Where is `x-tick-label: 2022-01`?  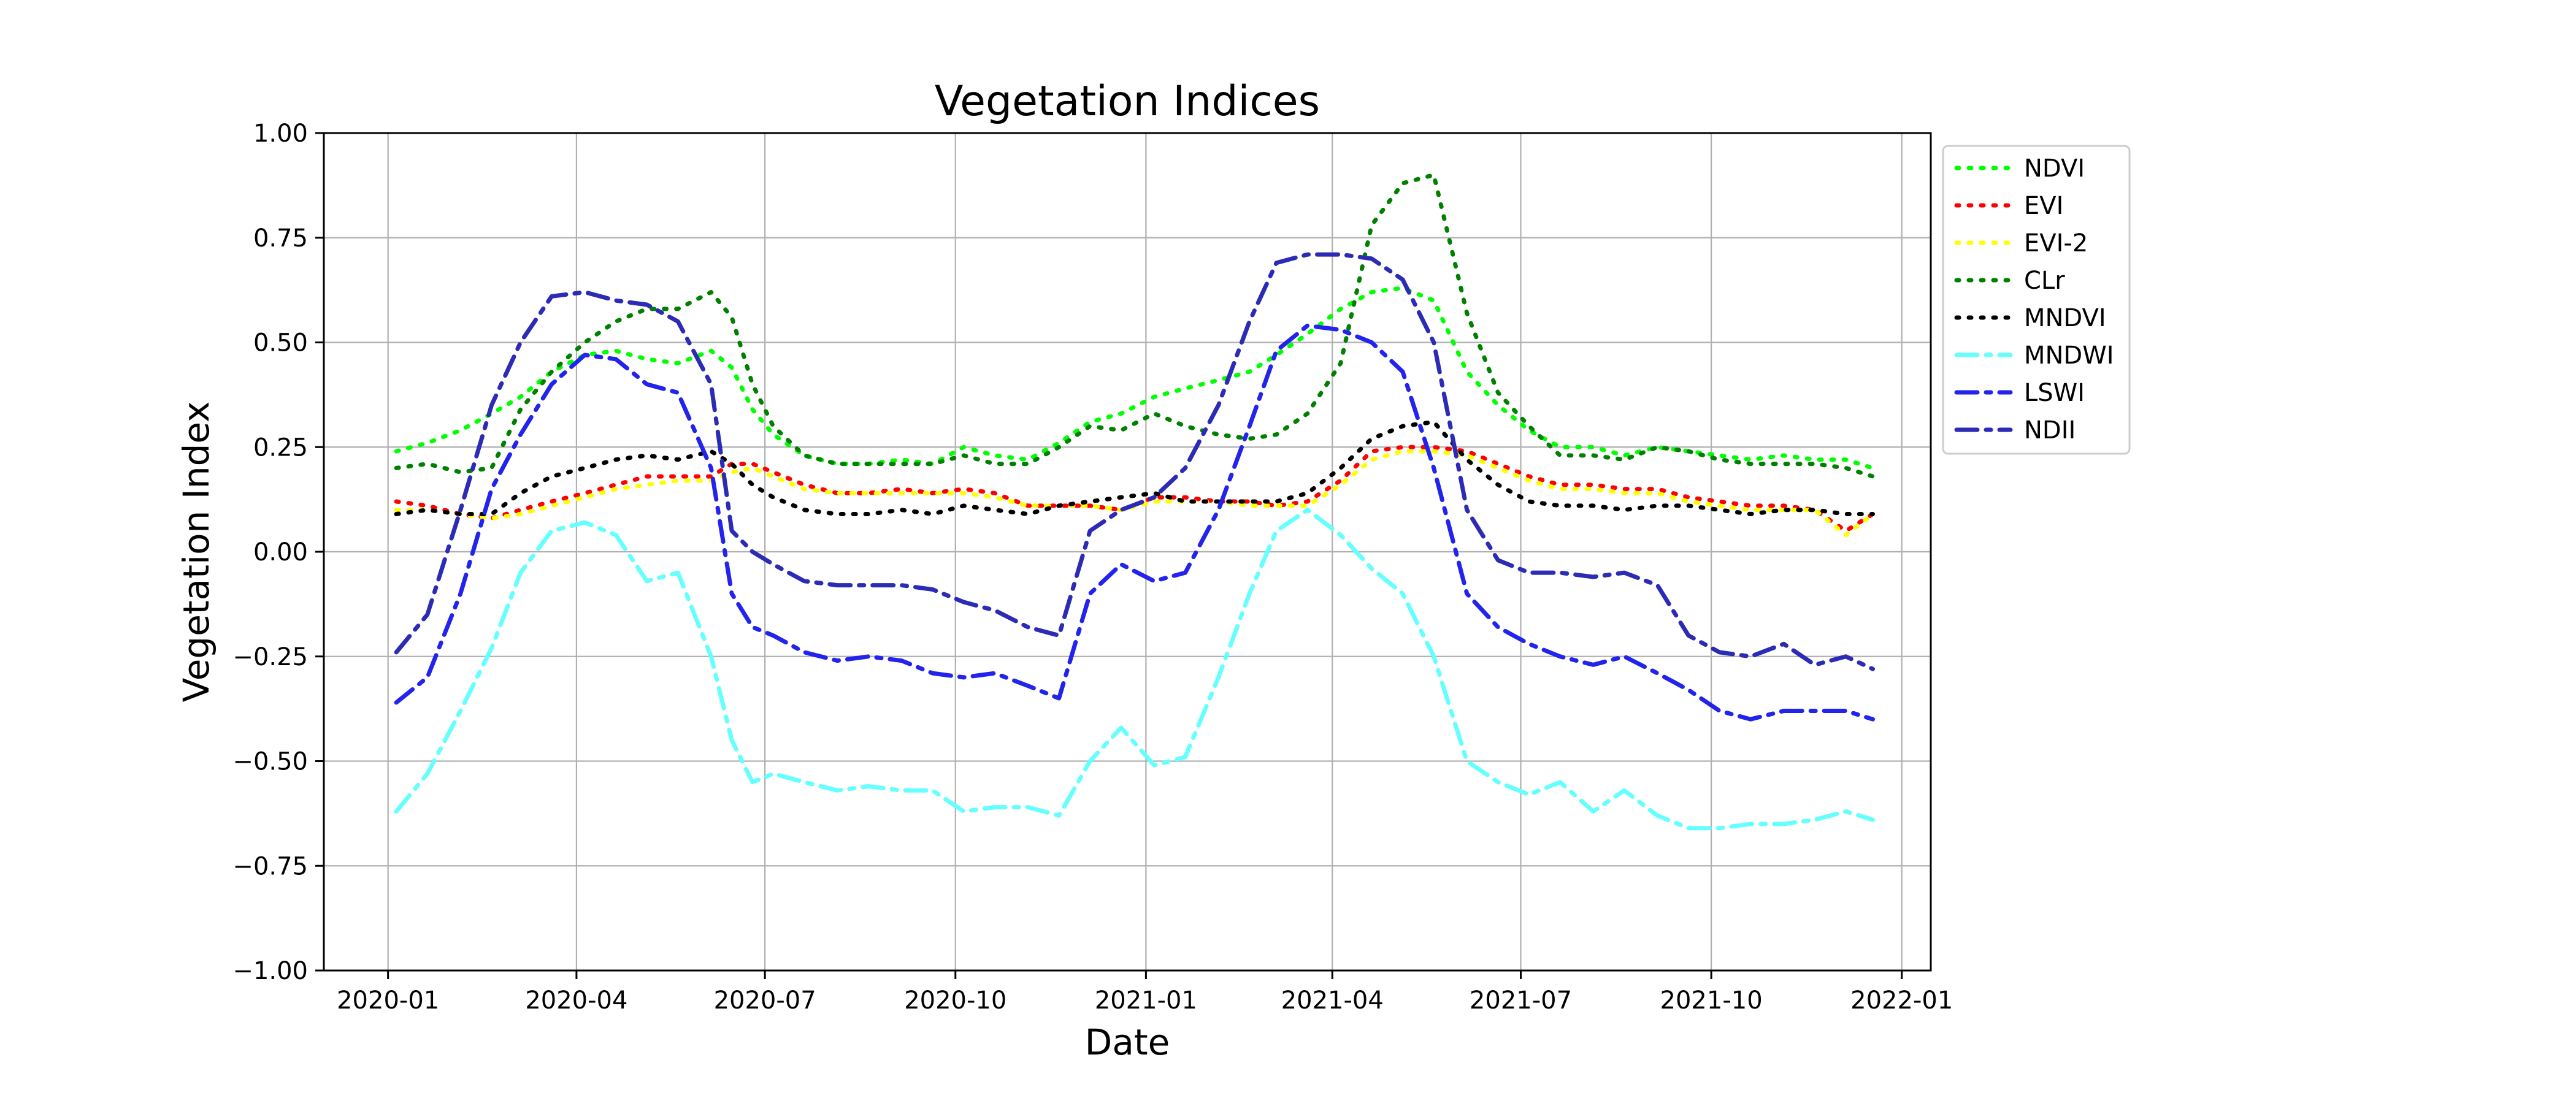 x-tick-label: 2022-01 is located at coordinates (1901, 1000).